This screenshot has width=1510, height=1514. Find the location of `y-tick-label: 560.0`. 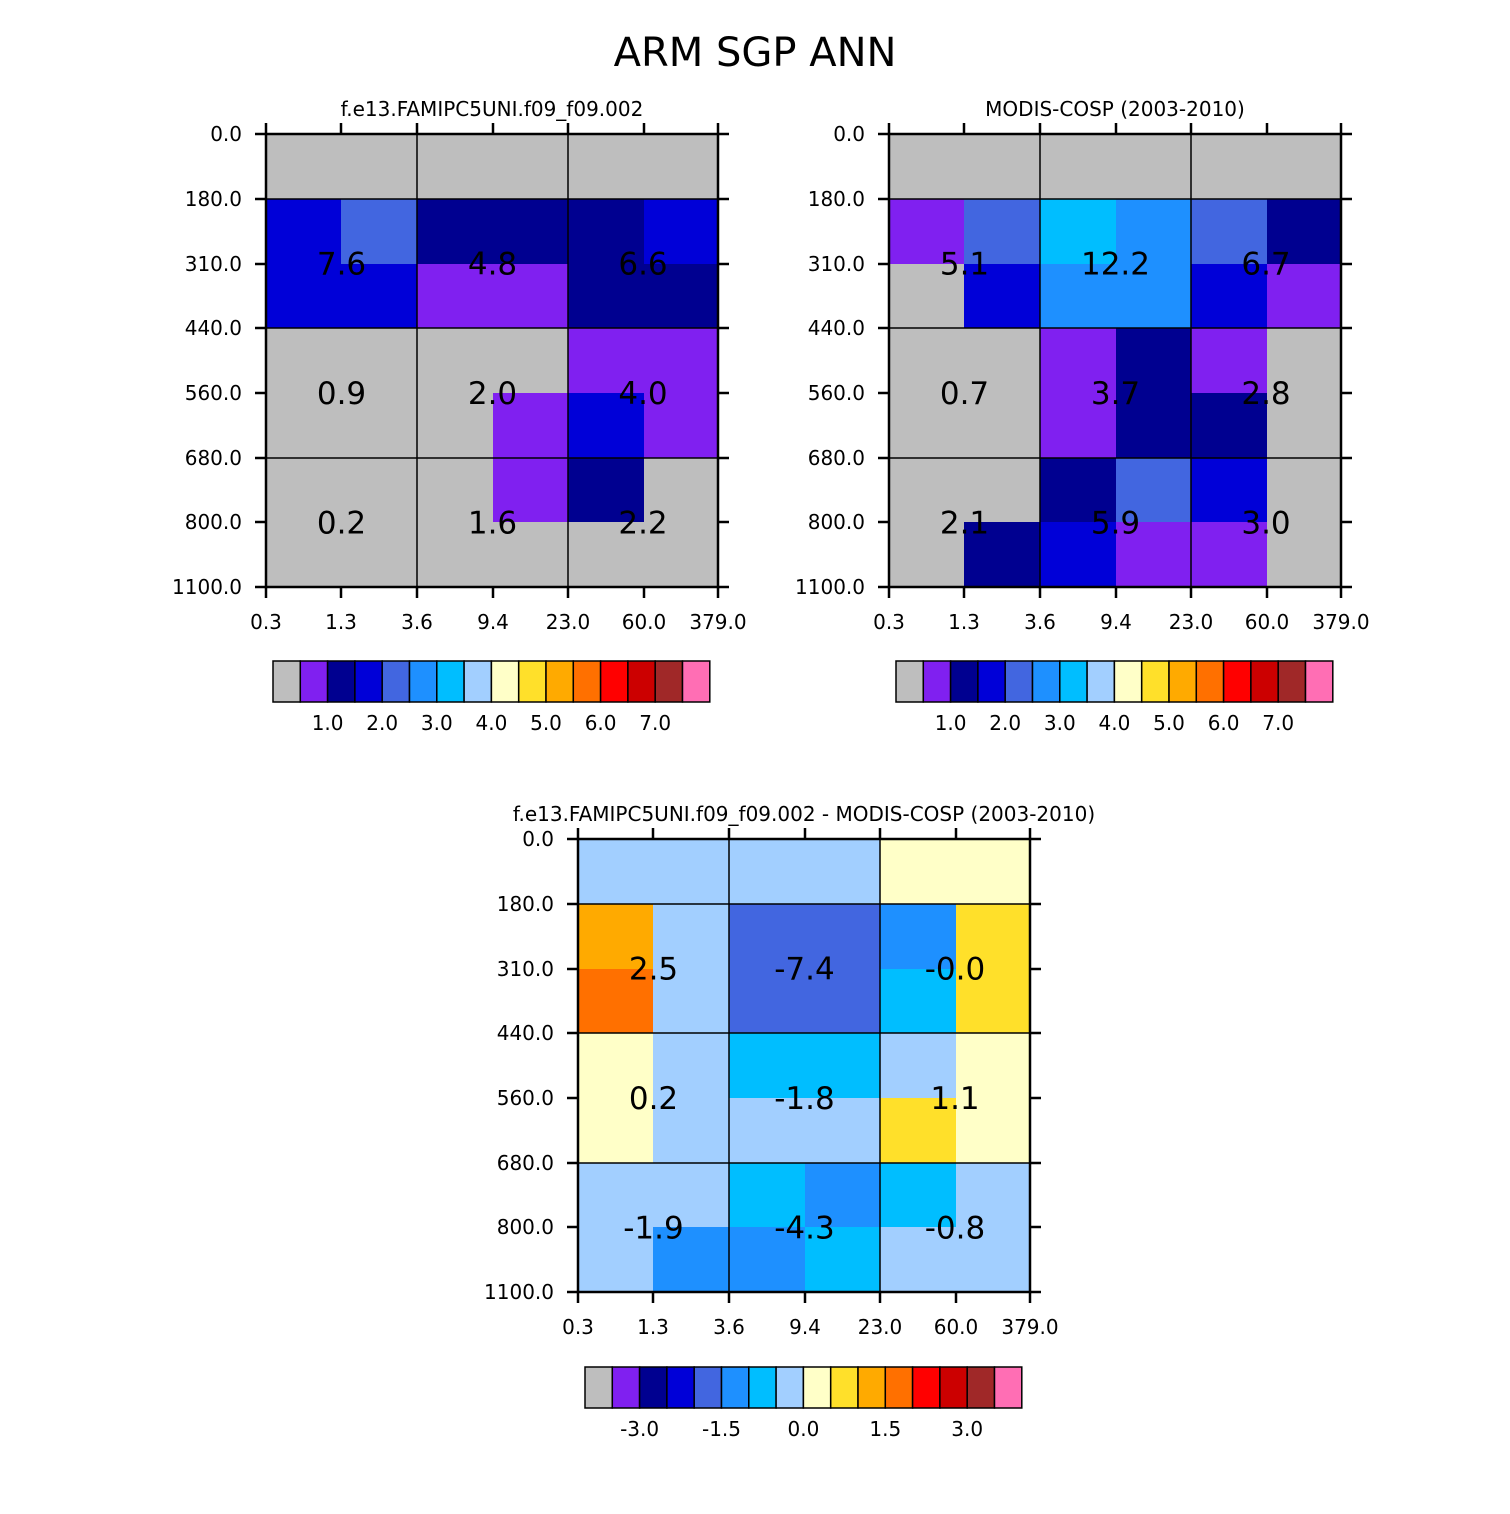

y-tick-label: 560.0 is located at coordinates (213, 393).